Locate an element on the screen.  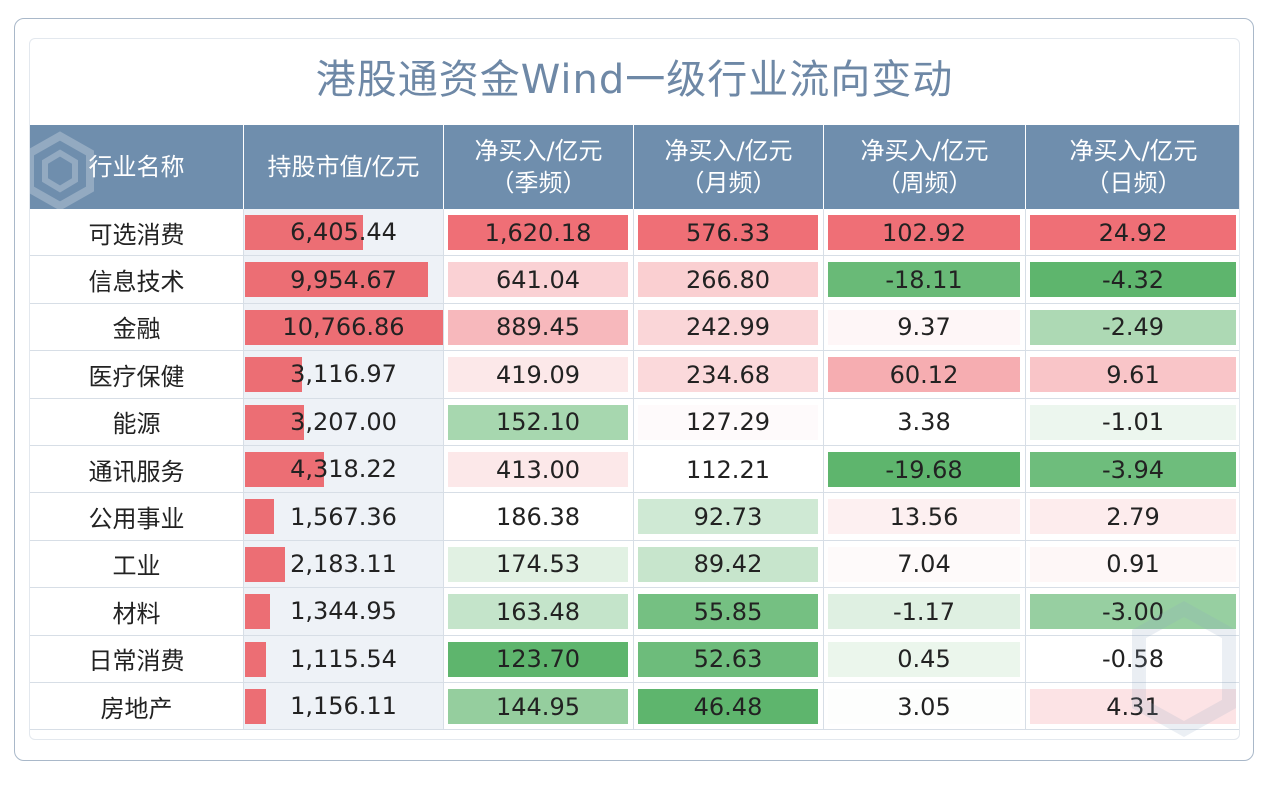
flow-cell-d: 9.61 is located at coordinates (1132, 374).